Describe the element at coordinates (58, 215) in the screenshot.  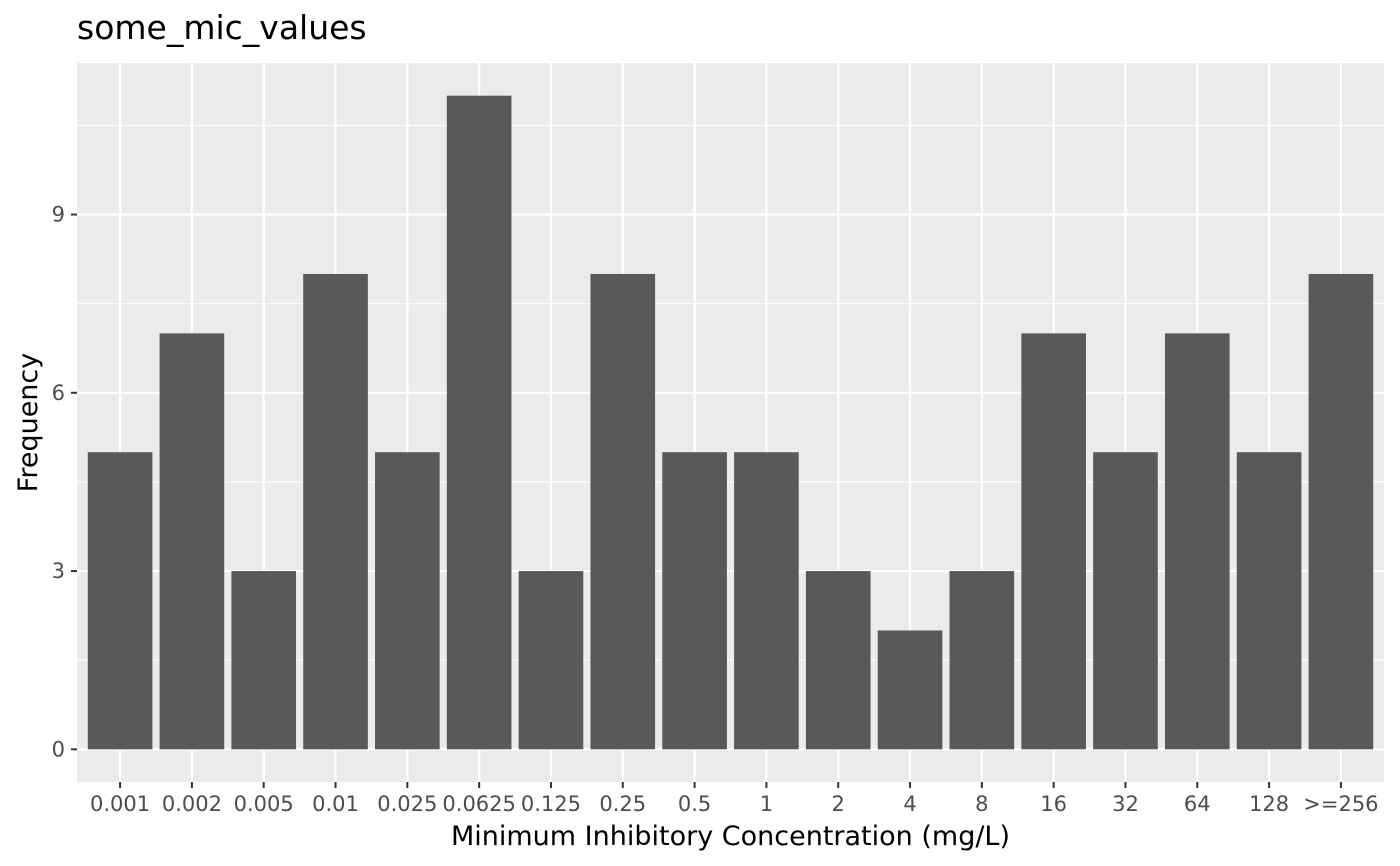
I see `y-tick-label: 9` at that location.